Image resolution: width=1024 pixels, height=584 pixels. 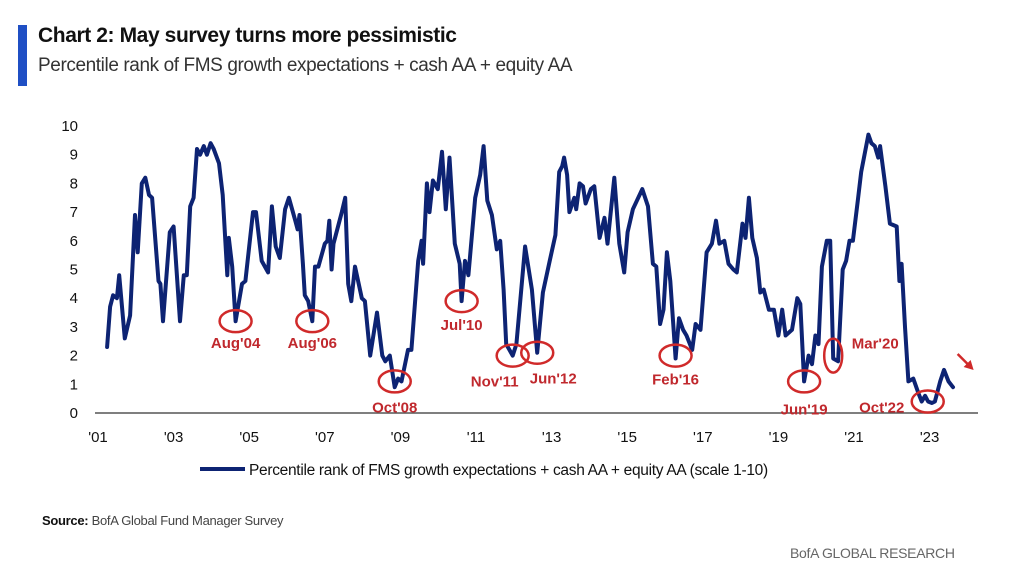 What do you see at coordinates (74, 212) in the screenshot?
I see `y-tick-label: 7` at bounding box center [74, 212].